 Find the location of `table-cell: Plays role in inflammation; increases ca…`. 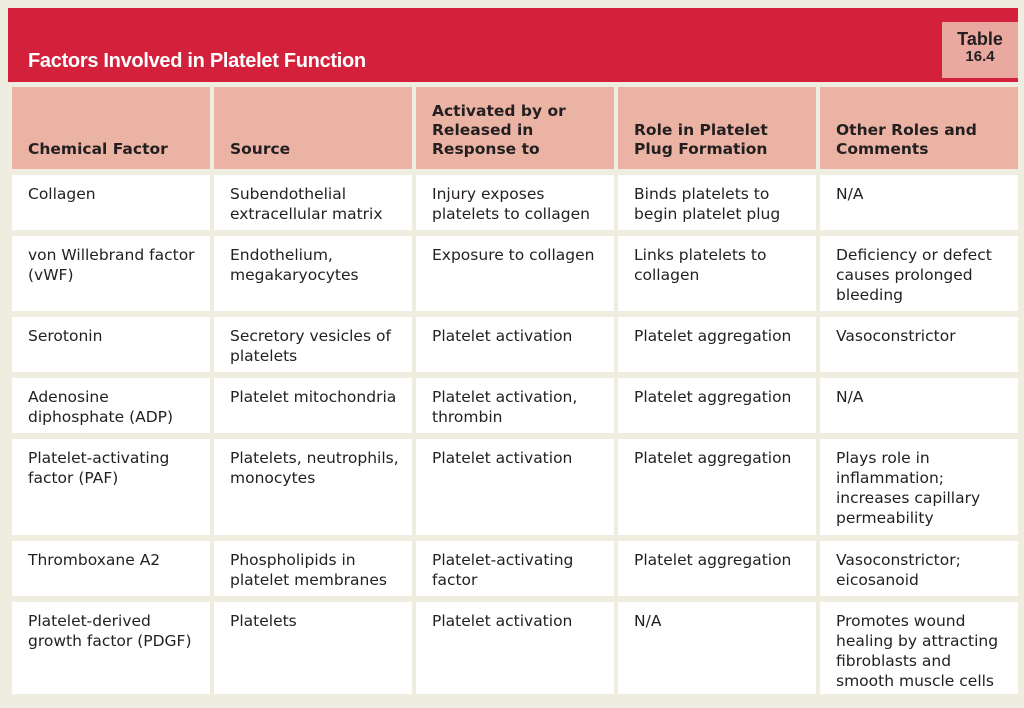

table-cell: Plays role in inflammation; increases ca… is located at coordinates (919, 487).